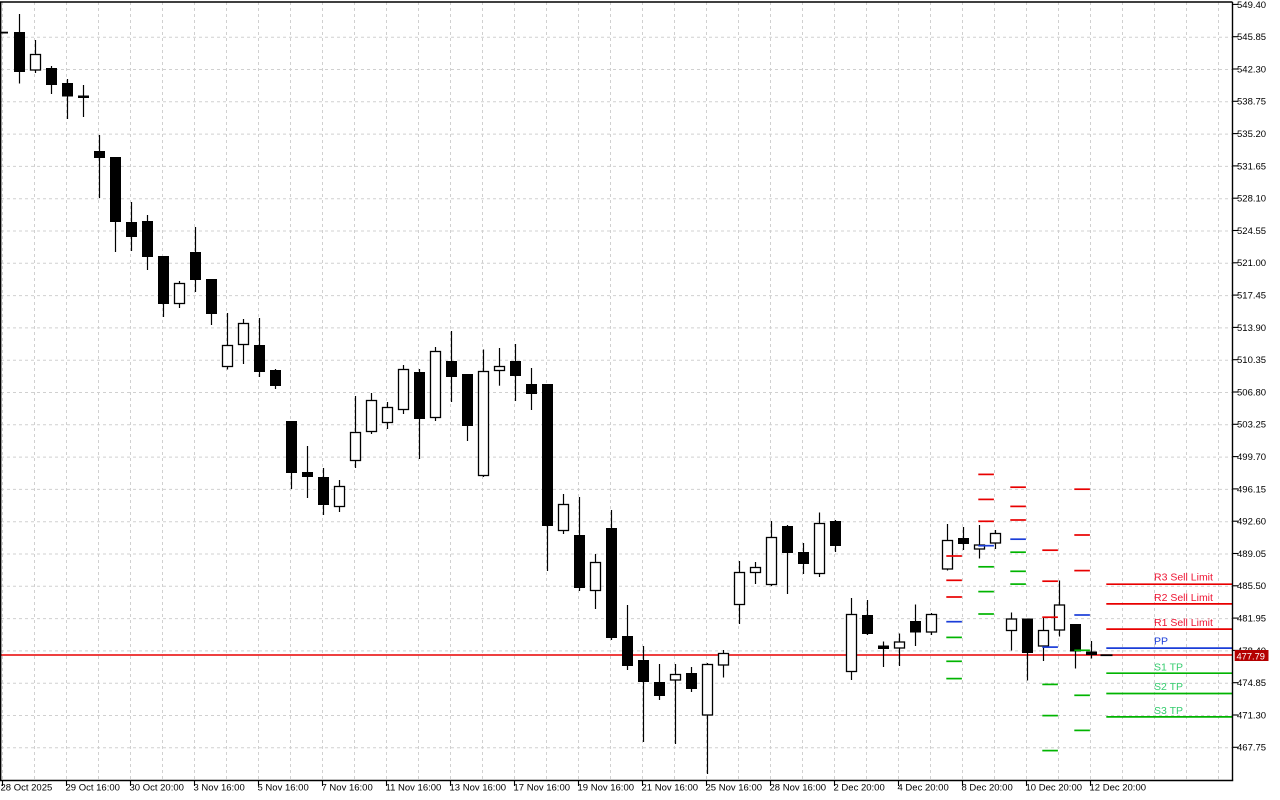 This screenshot has width=1280, height=800. I want to click on svg-text: 4 Dec 20:00, so click(923, 788).